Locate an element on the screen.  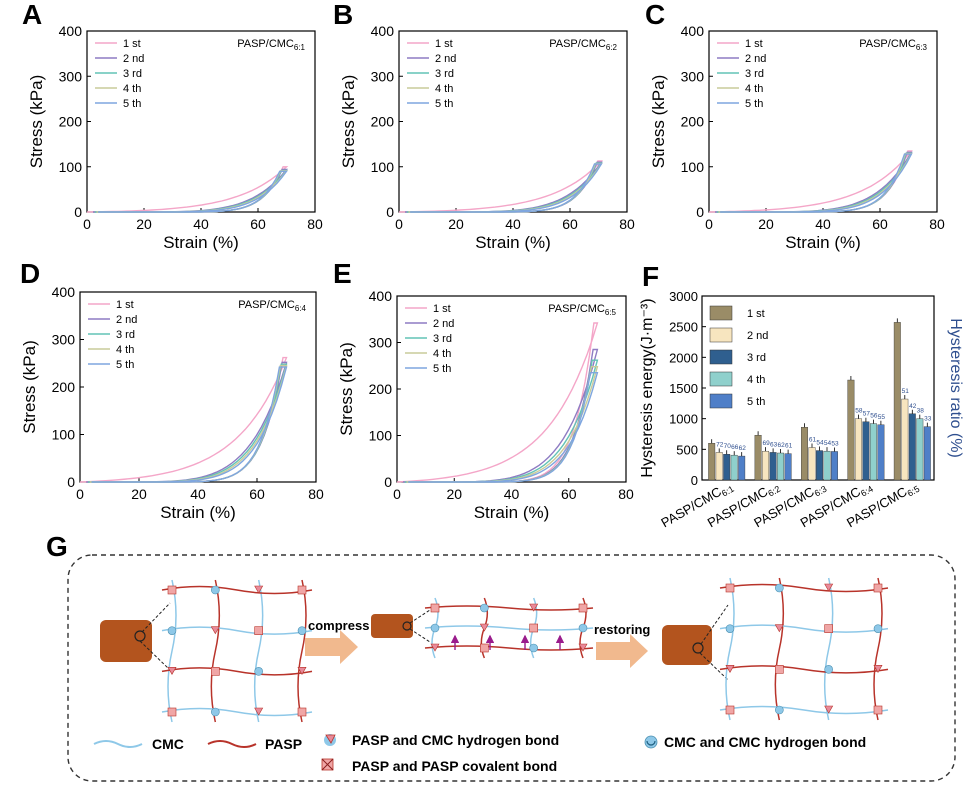
x-tick-label: 80 is located at coordinates (315, 224).